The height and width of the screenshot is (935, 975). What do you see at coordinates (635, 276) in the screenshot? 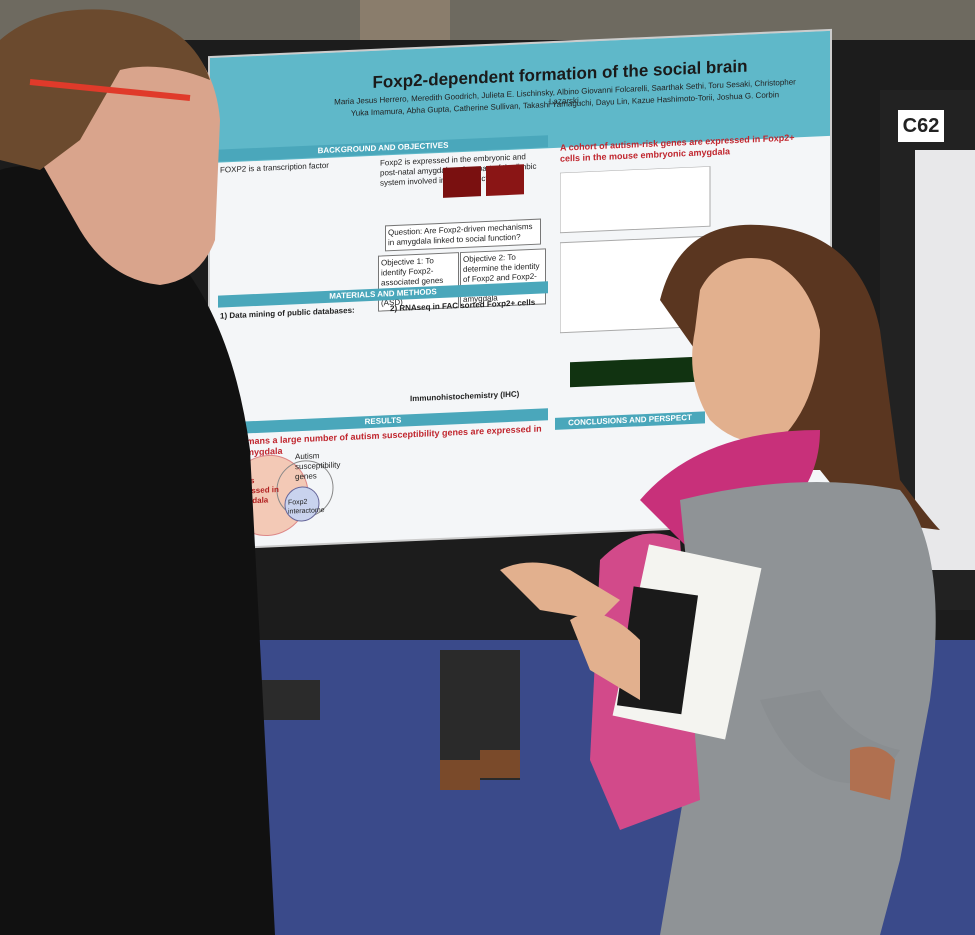
I see `poster-figures` at bounding box center [635, 276].